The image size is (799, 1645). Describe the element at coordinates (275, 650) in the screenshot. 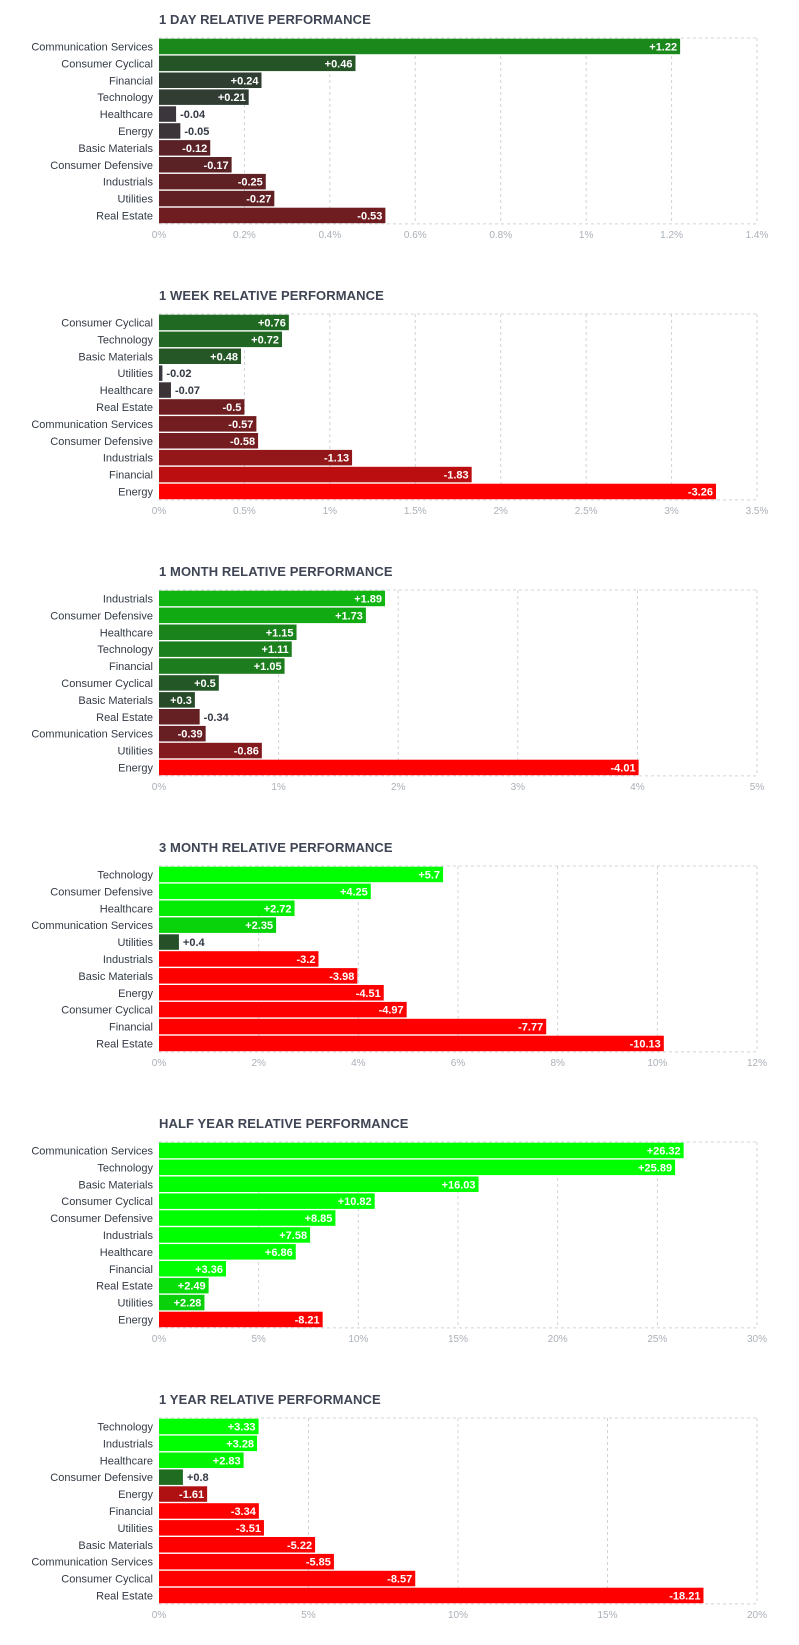

I see `bar-value-label: +1.11` at that location.